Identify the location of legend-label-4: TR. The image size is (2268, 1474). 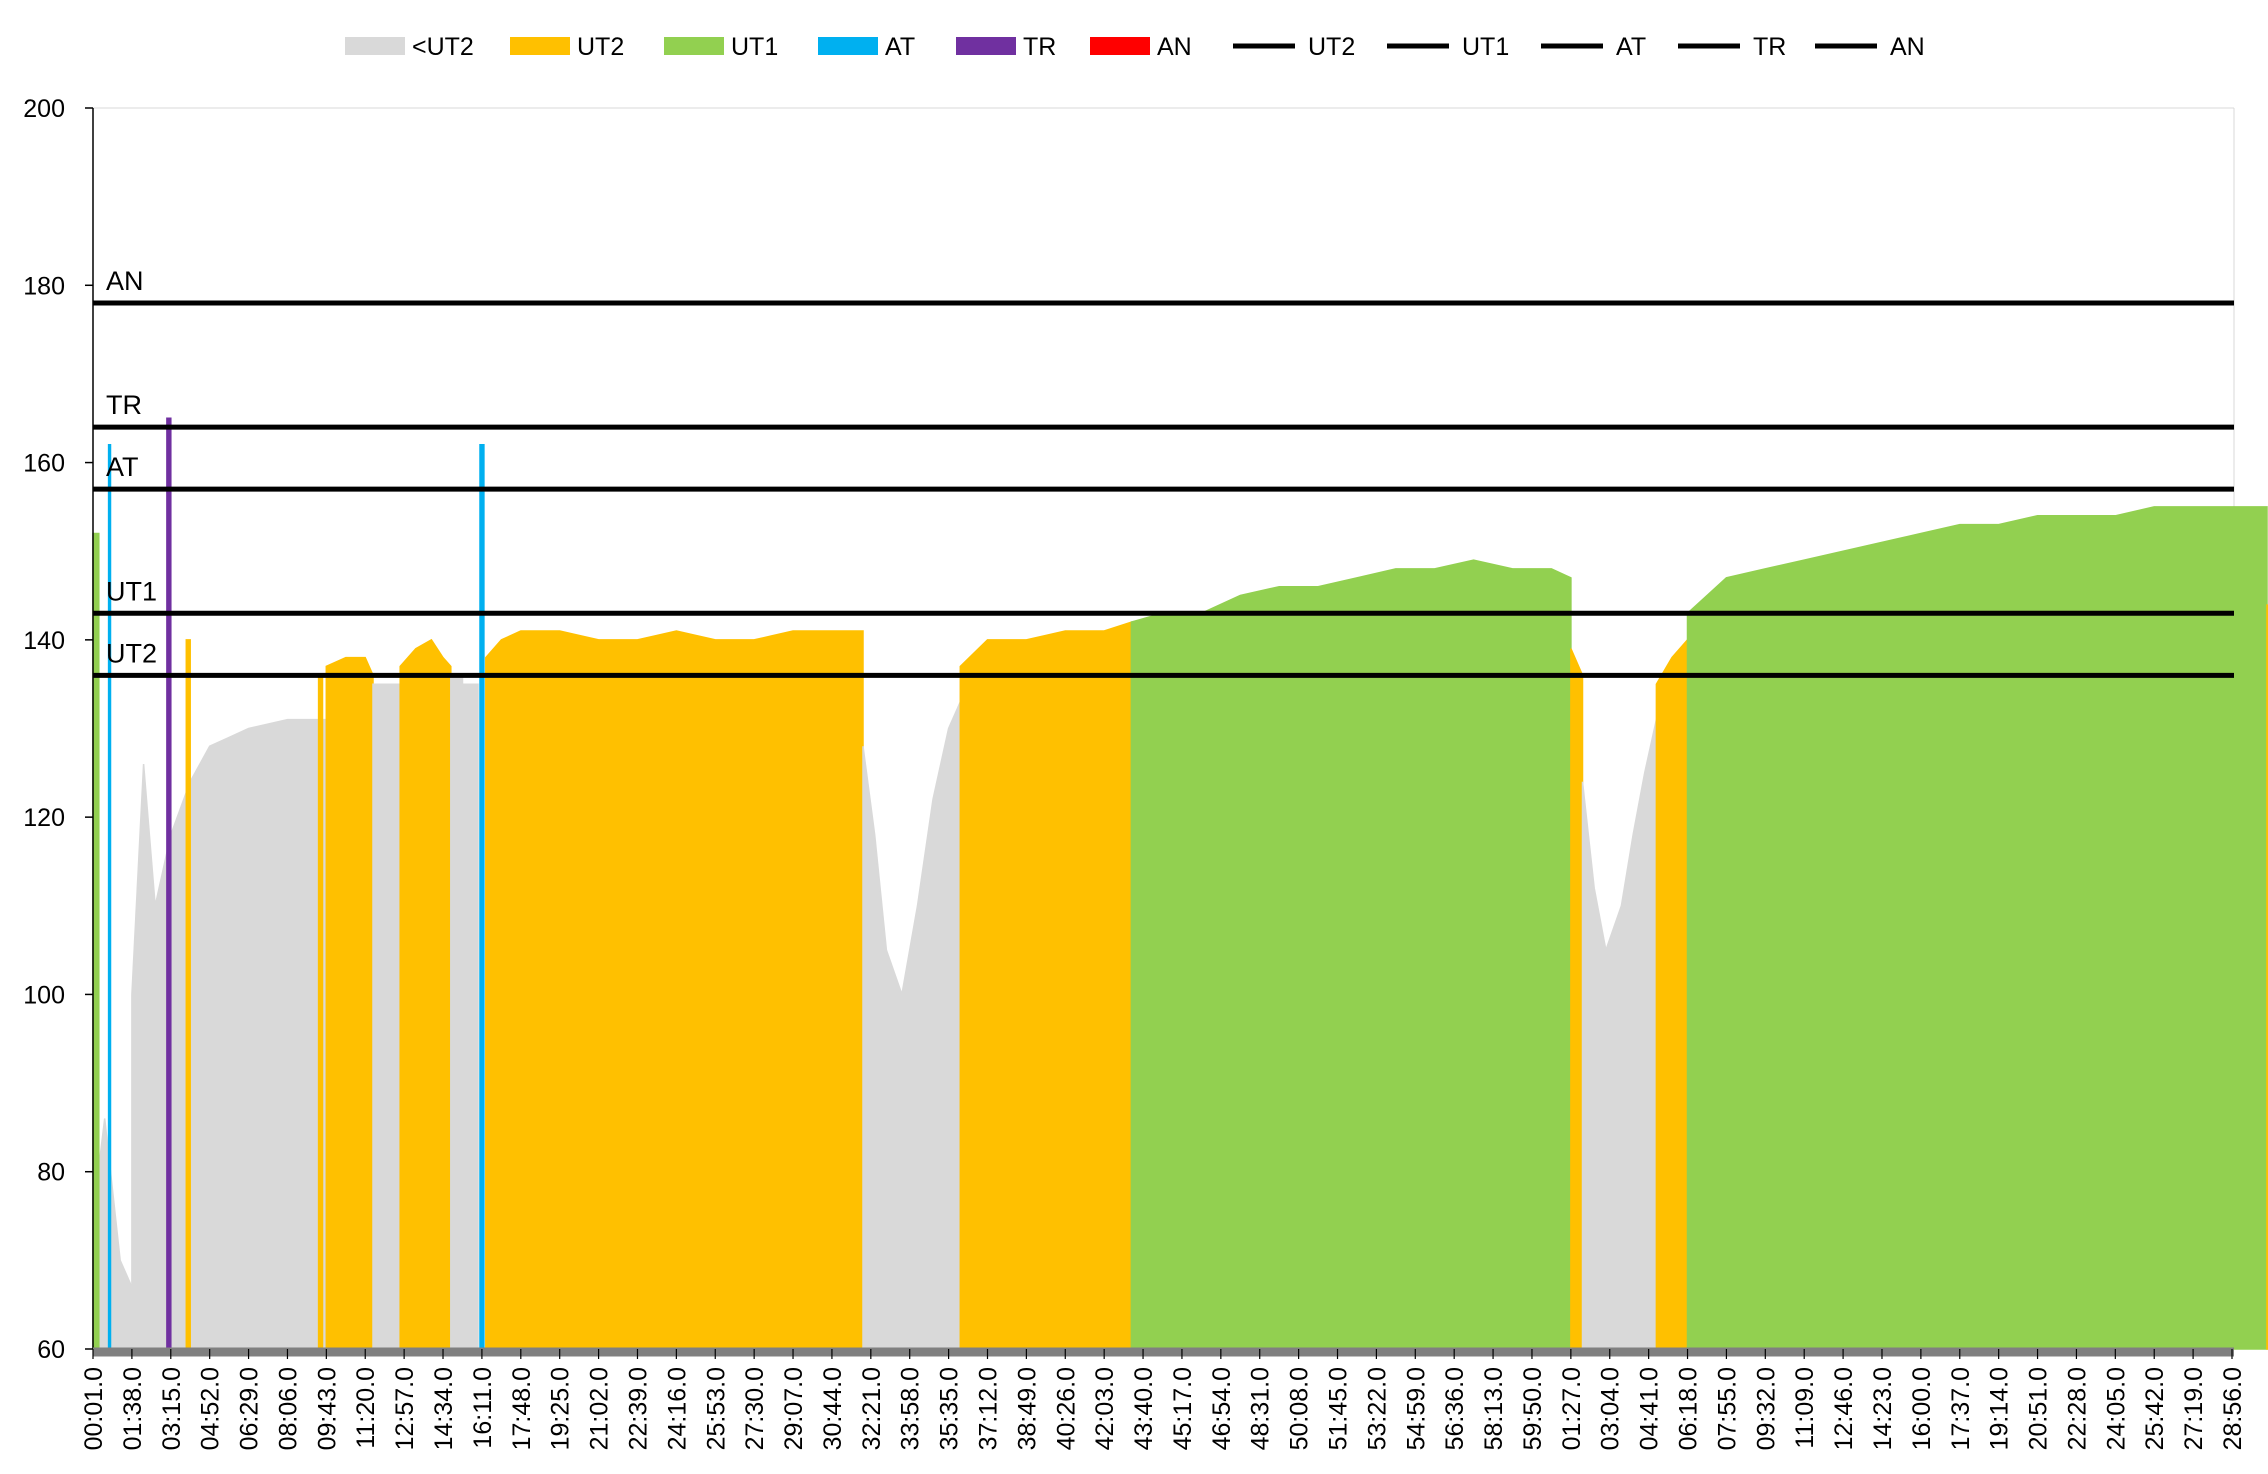
(1039, 47).